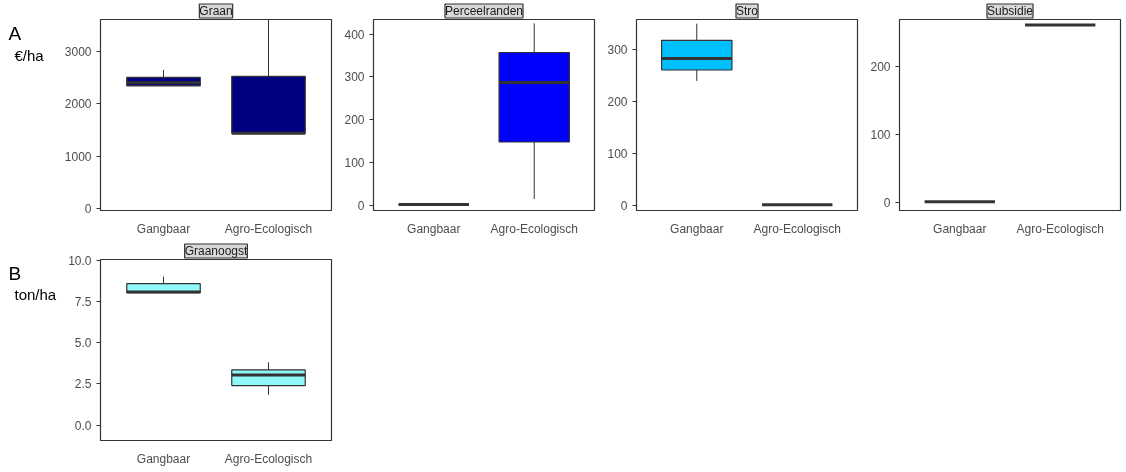 The image size is (1126, 472). What do you see at coordinates (29, 55) in the screenshot?
I see `y-axis-title: €/ha` at bounding box center [29, 55].